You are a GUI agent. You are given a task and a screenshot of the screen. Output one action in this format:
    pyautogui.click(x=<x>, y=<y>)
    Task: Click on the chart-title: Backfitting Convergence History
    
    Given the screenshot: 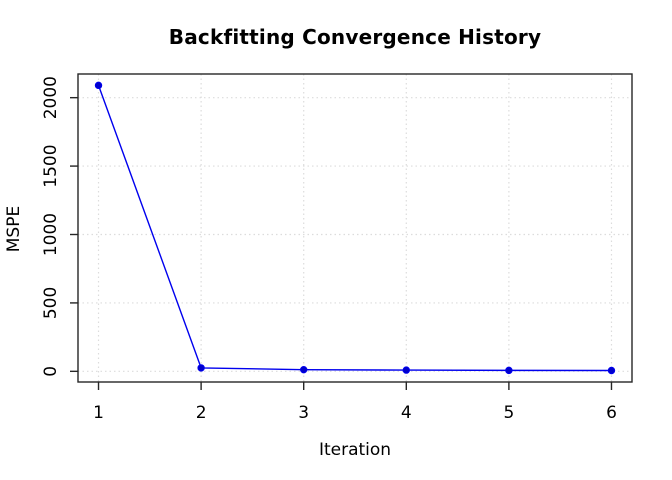 What is the action you would take?
    pyautogui.click(x=355, y=37)
    